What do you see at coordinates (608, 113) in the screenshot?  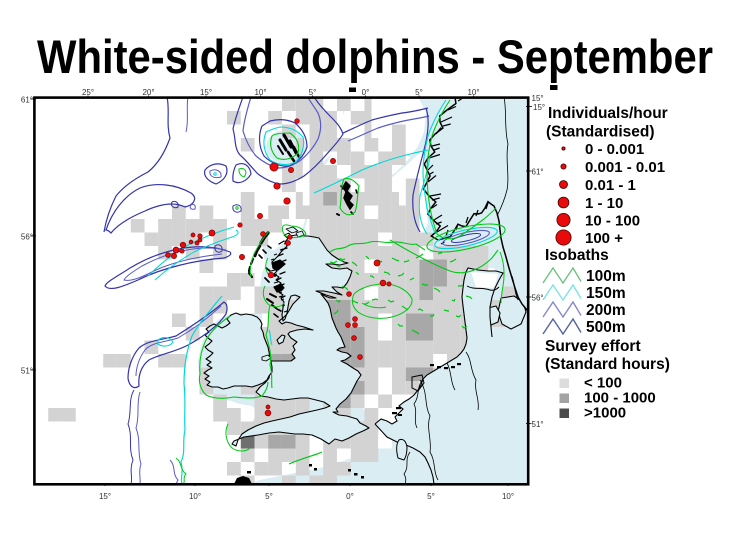 I see `svg-text: Individuals/hour` at bounding box center [608, 113].